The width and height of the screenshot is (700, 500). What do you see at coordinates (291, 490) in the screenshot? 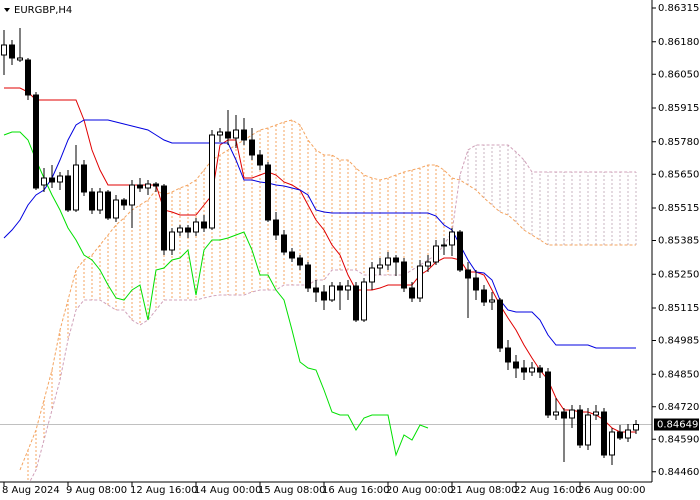
I see `x-tick-label: 15 Aug 08:00` at bounding box center [291, 490].